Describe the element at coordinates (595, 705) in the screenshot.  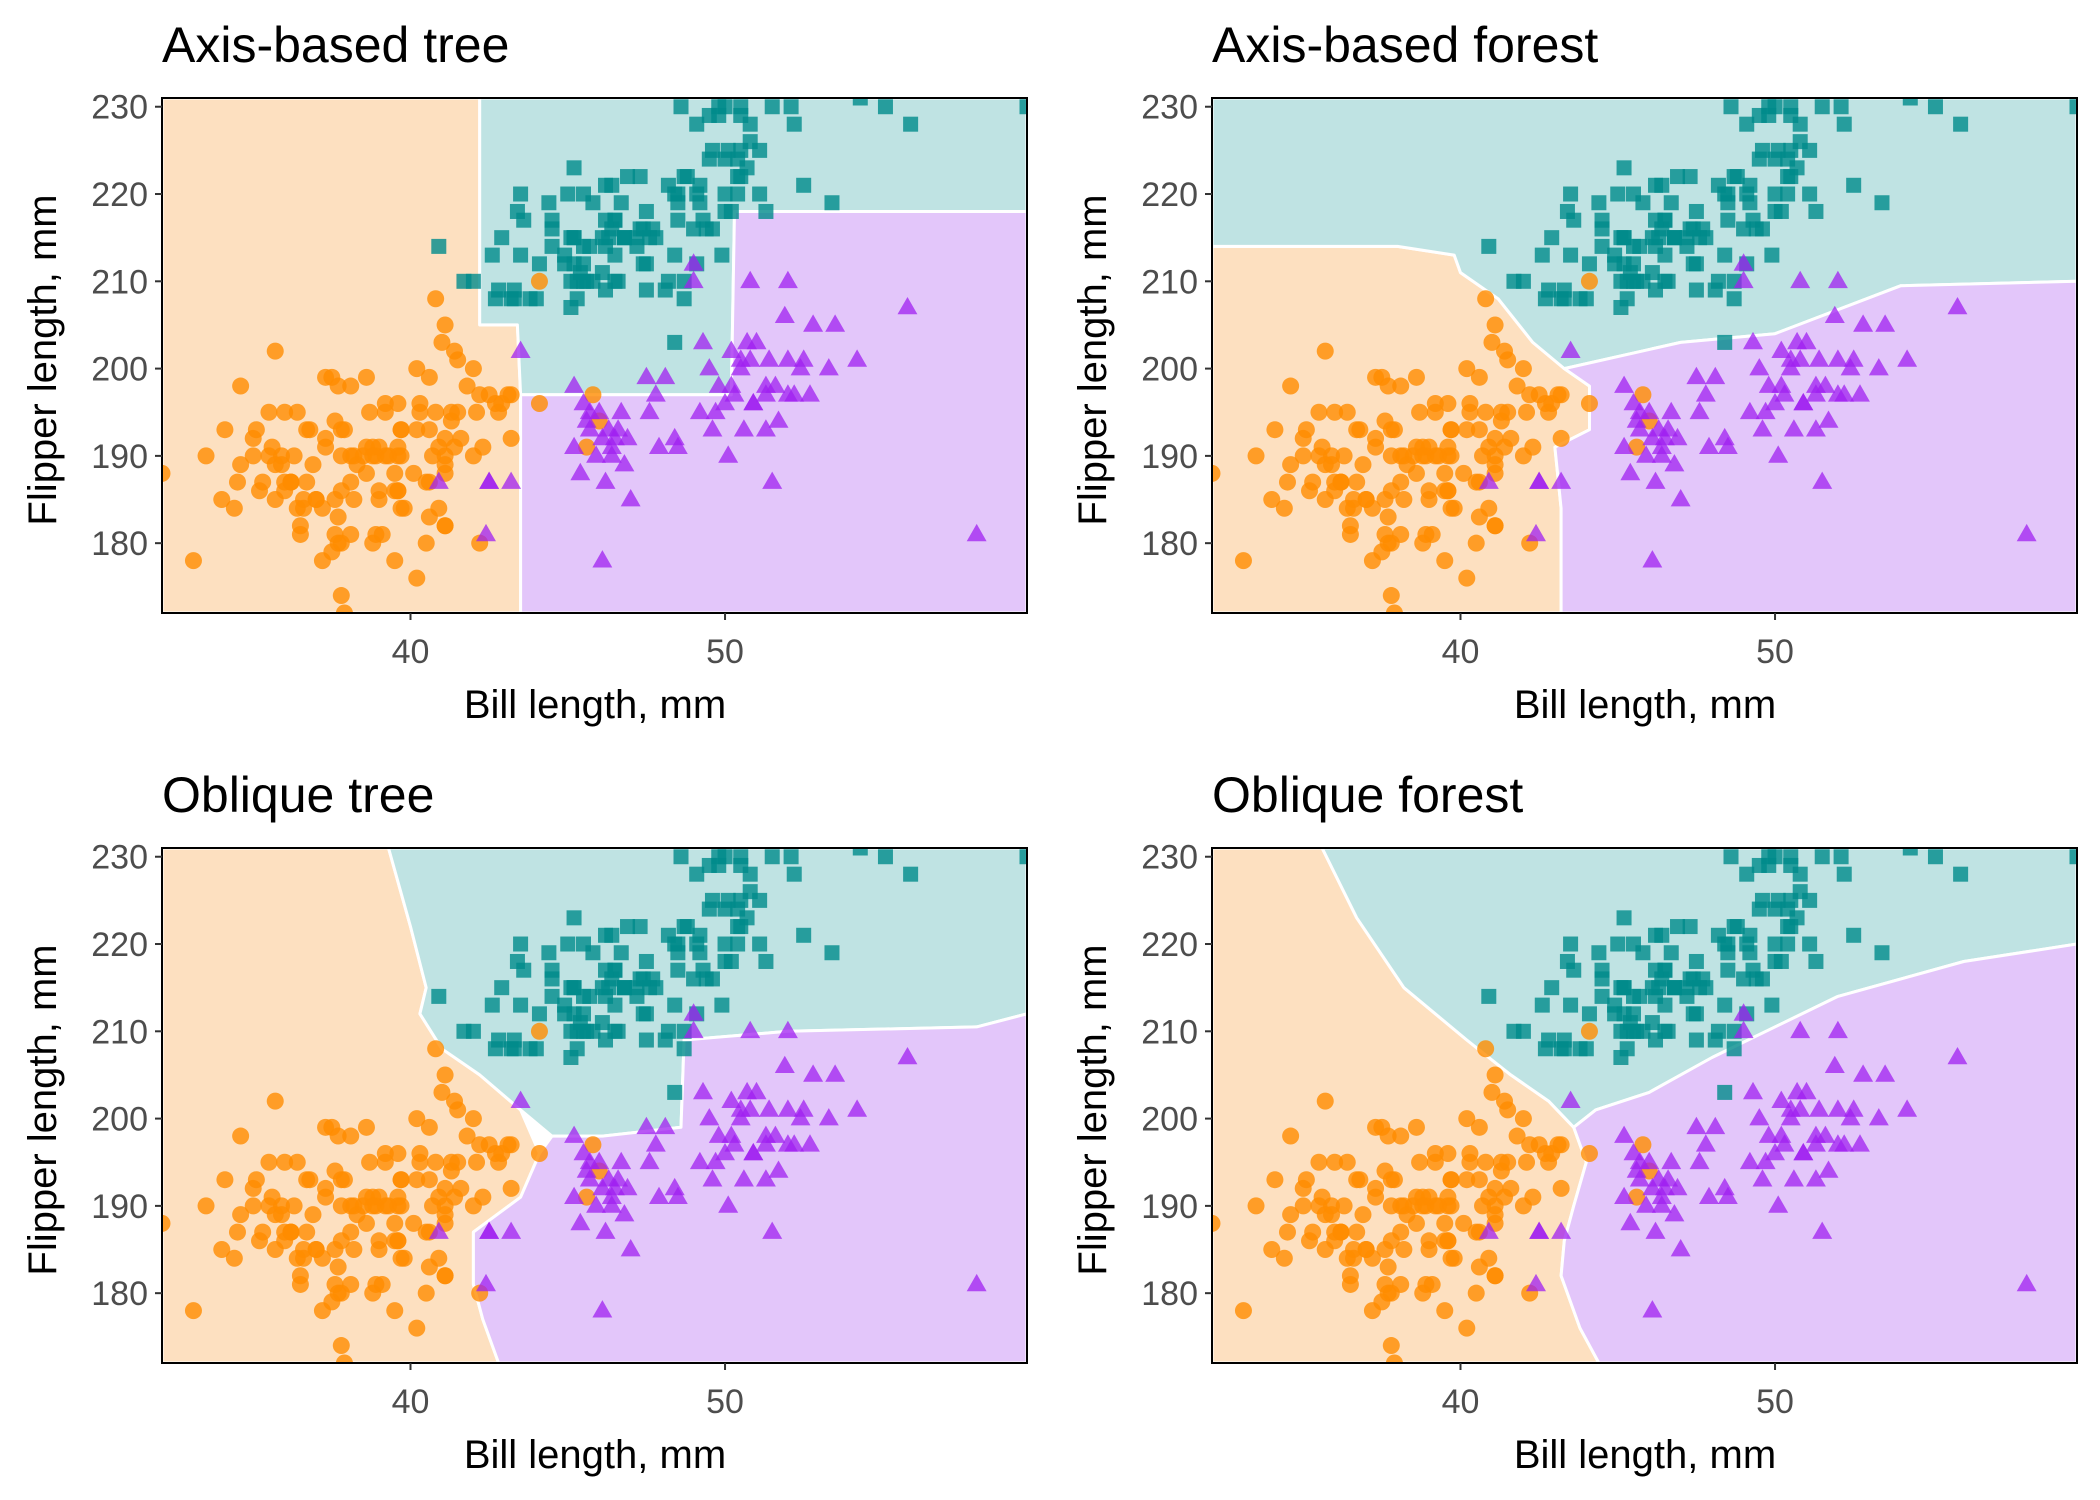
I see `x-axis-title: Bill length, mm` at that location.